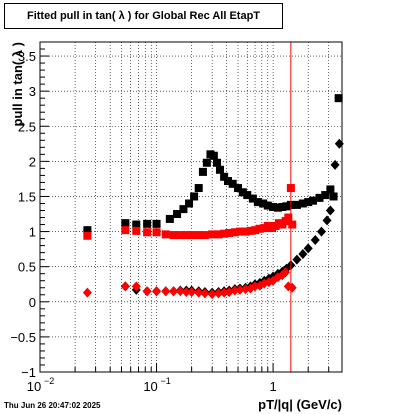 This screenshot has height=414, width=400. Describe the element at coordinates (27, 196) in the screenshot. I see `y-tick-label: 1.5` at that location.